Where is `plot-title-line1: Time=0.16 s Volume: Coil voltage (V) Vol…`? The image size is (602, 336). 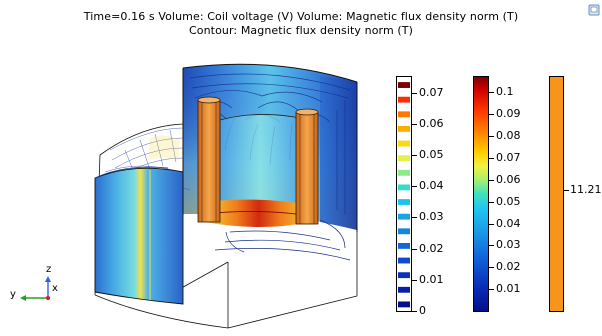
plot-title-line1: Time=0.16 s Volume: Coil voltage (V) Vol… is located at coordinates (301, 16).